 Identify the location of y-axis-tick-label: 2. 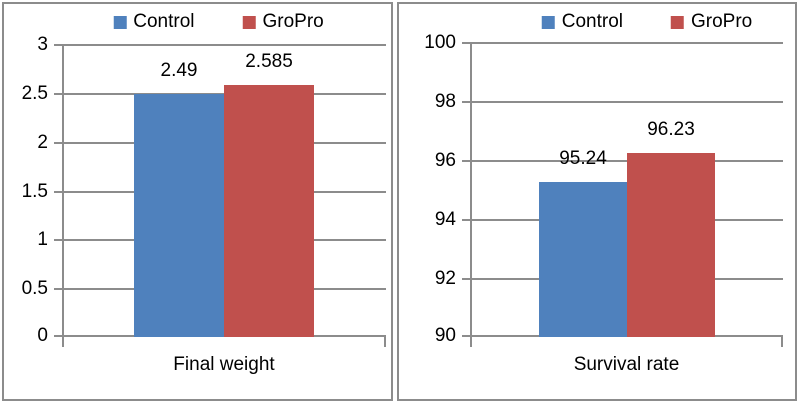
(42, 142).